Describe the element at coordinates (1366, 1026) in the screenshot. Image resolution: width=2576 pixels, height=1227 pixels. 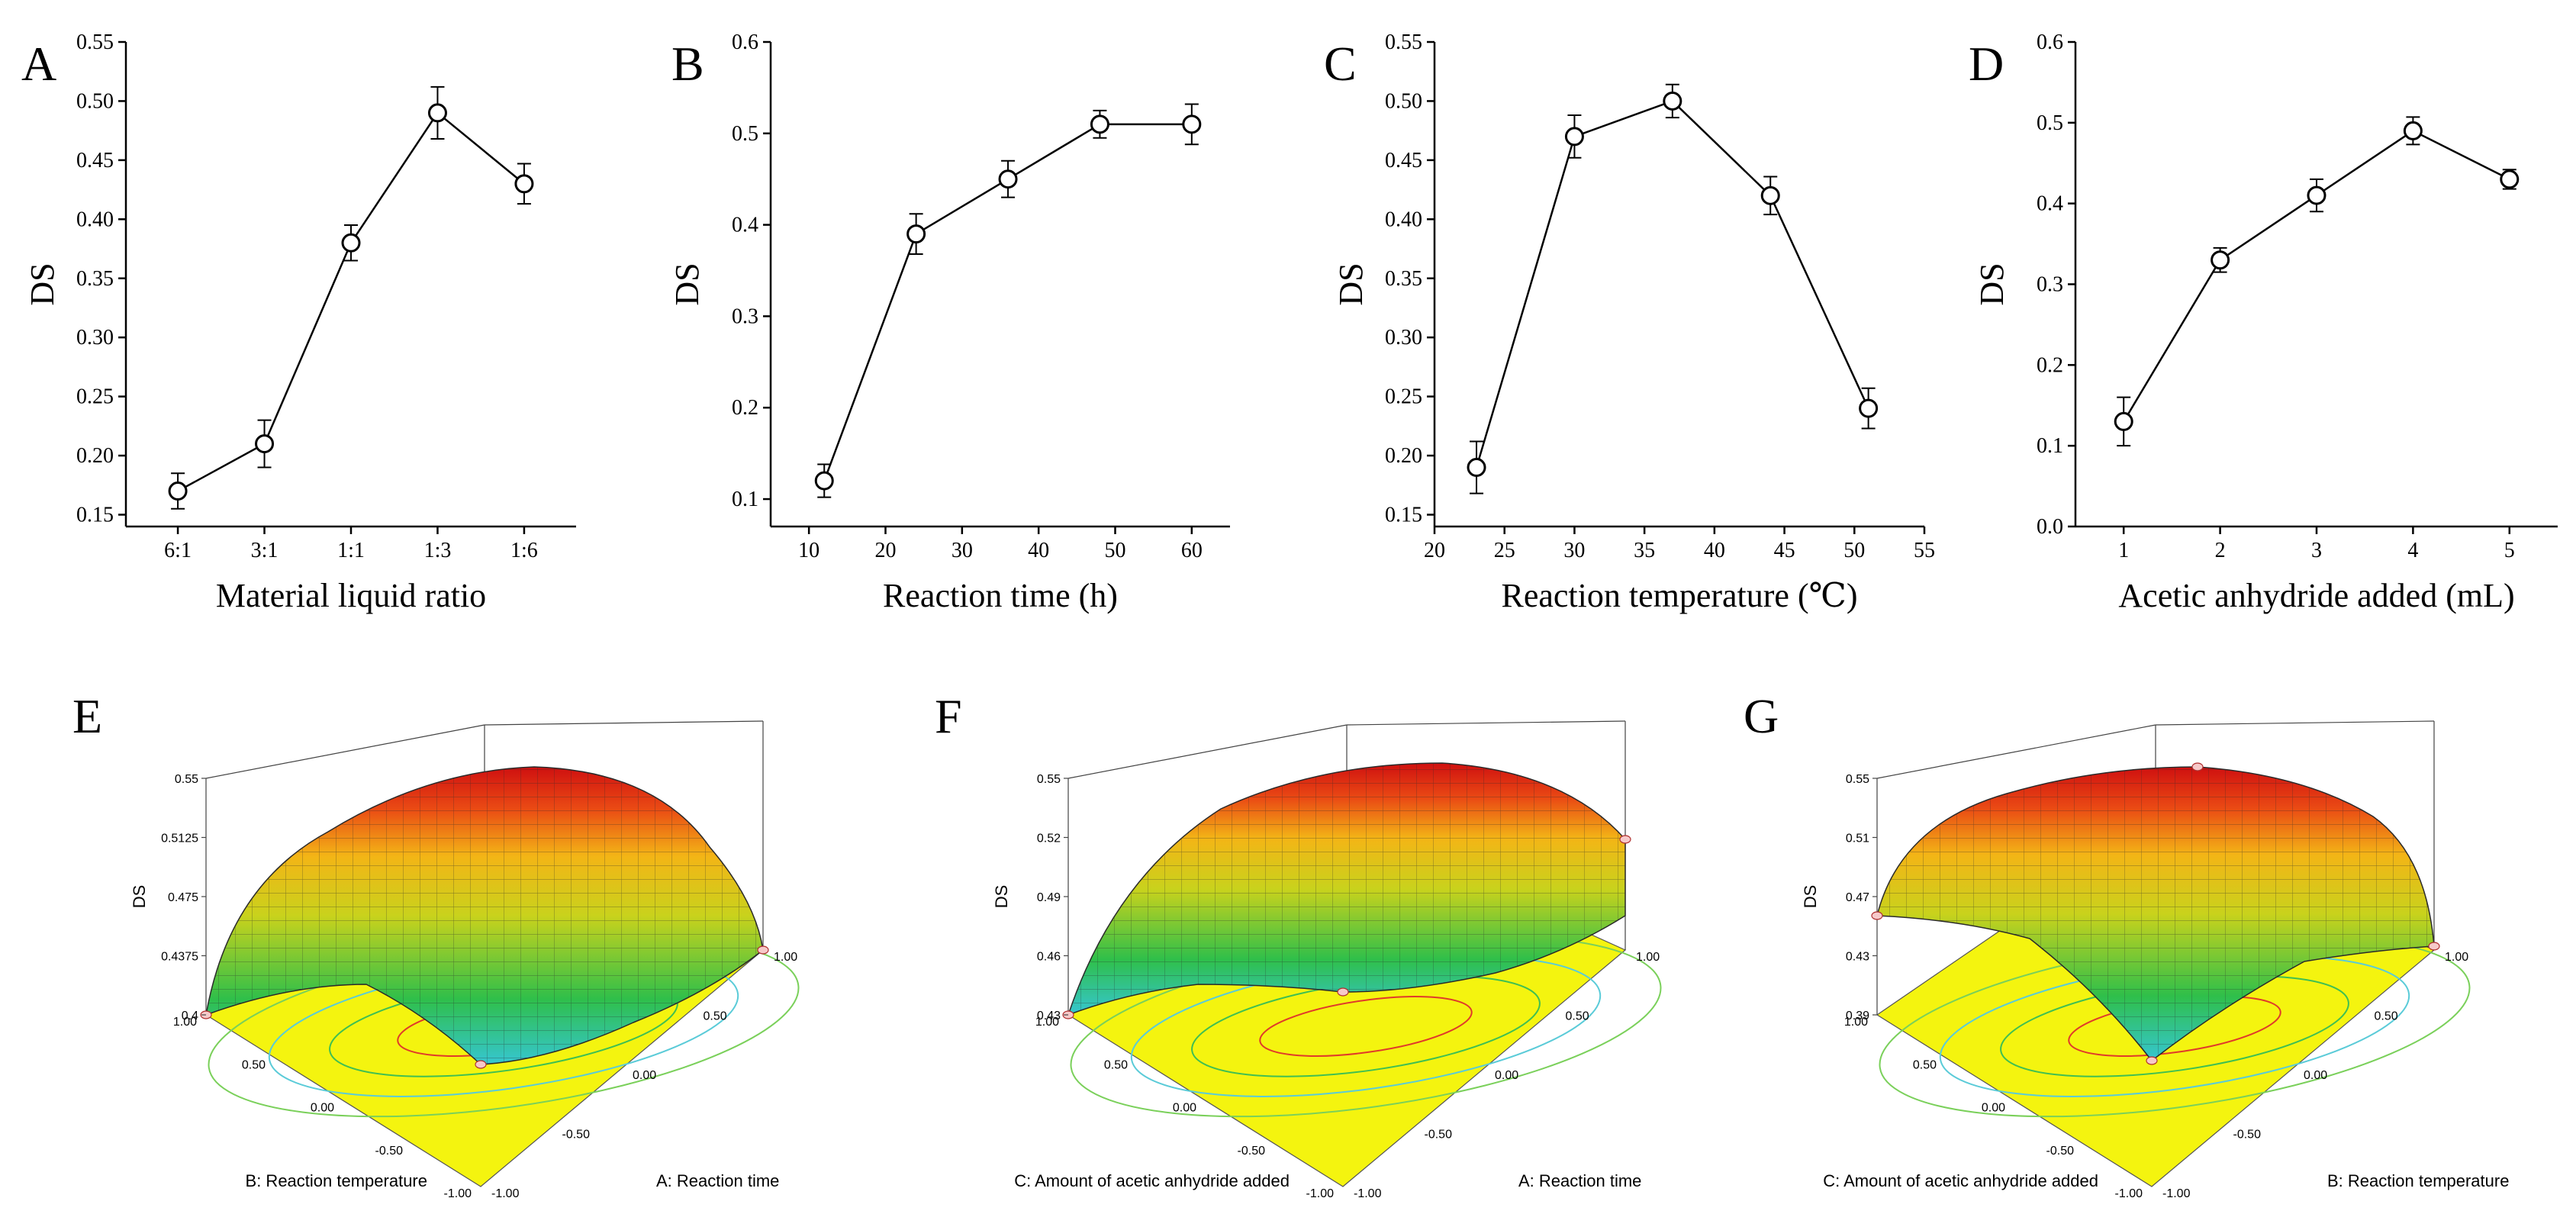
I see `contour-line` at that location.